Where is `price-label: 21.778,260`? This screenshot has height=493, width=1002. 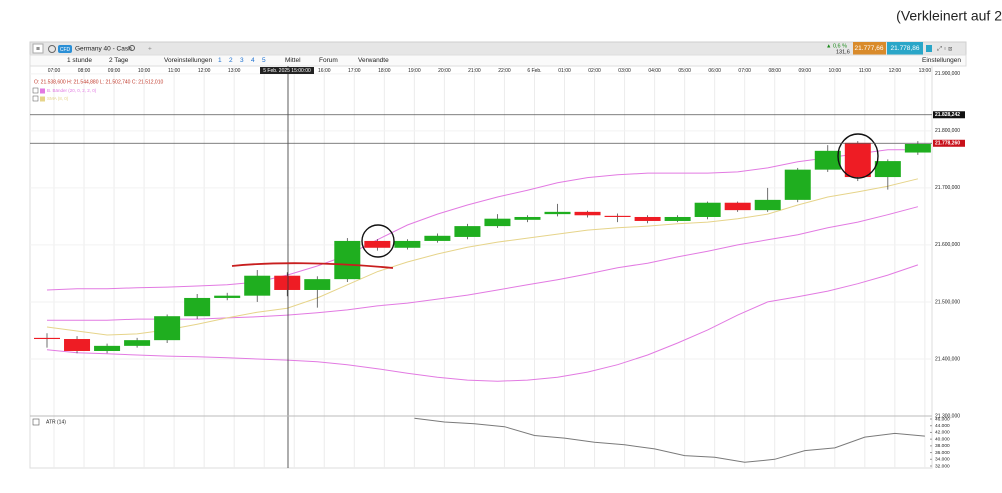 price-label: 21.778,260 is located at coordinates (947, 144).